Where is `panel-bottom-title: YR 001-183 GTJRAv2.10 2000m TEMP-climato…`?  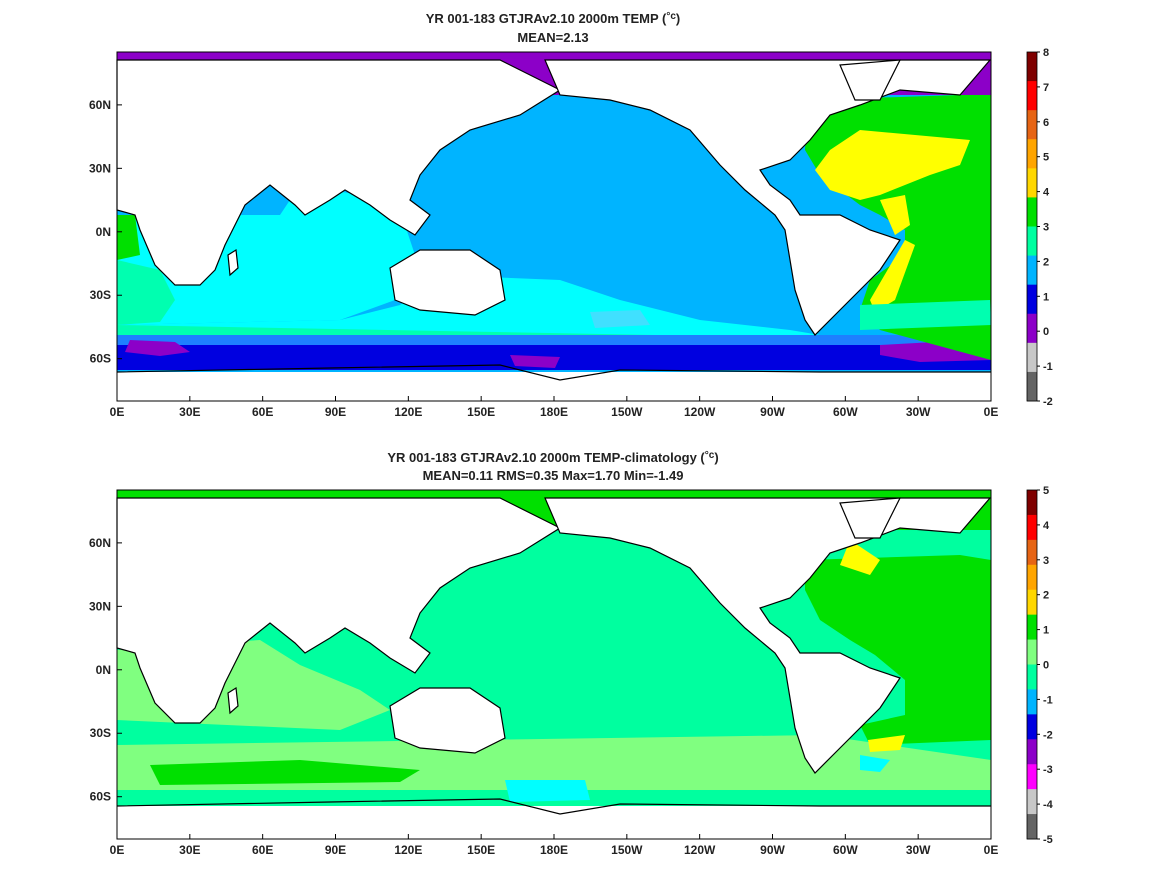 panel-bottom-title: YR 001-183 GTJRAv2.10 2000m TEMP-climato… is located at coordinates (552, 457).